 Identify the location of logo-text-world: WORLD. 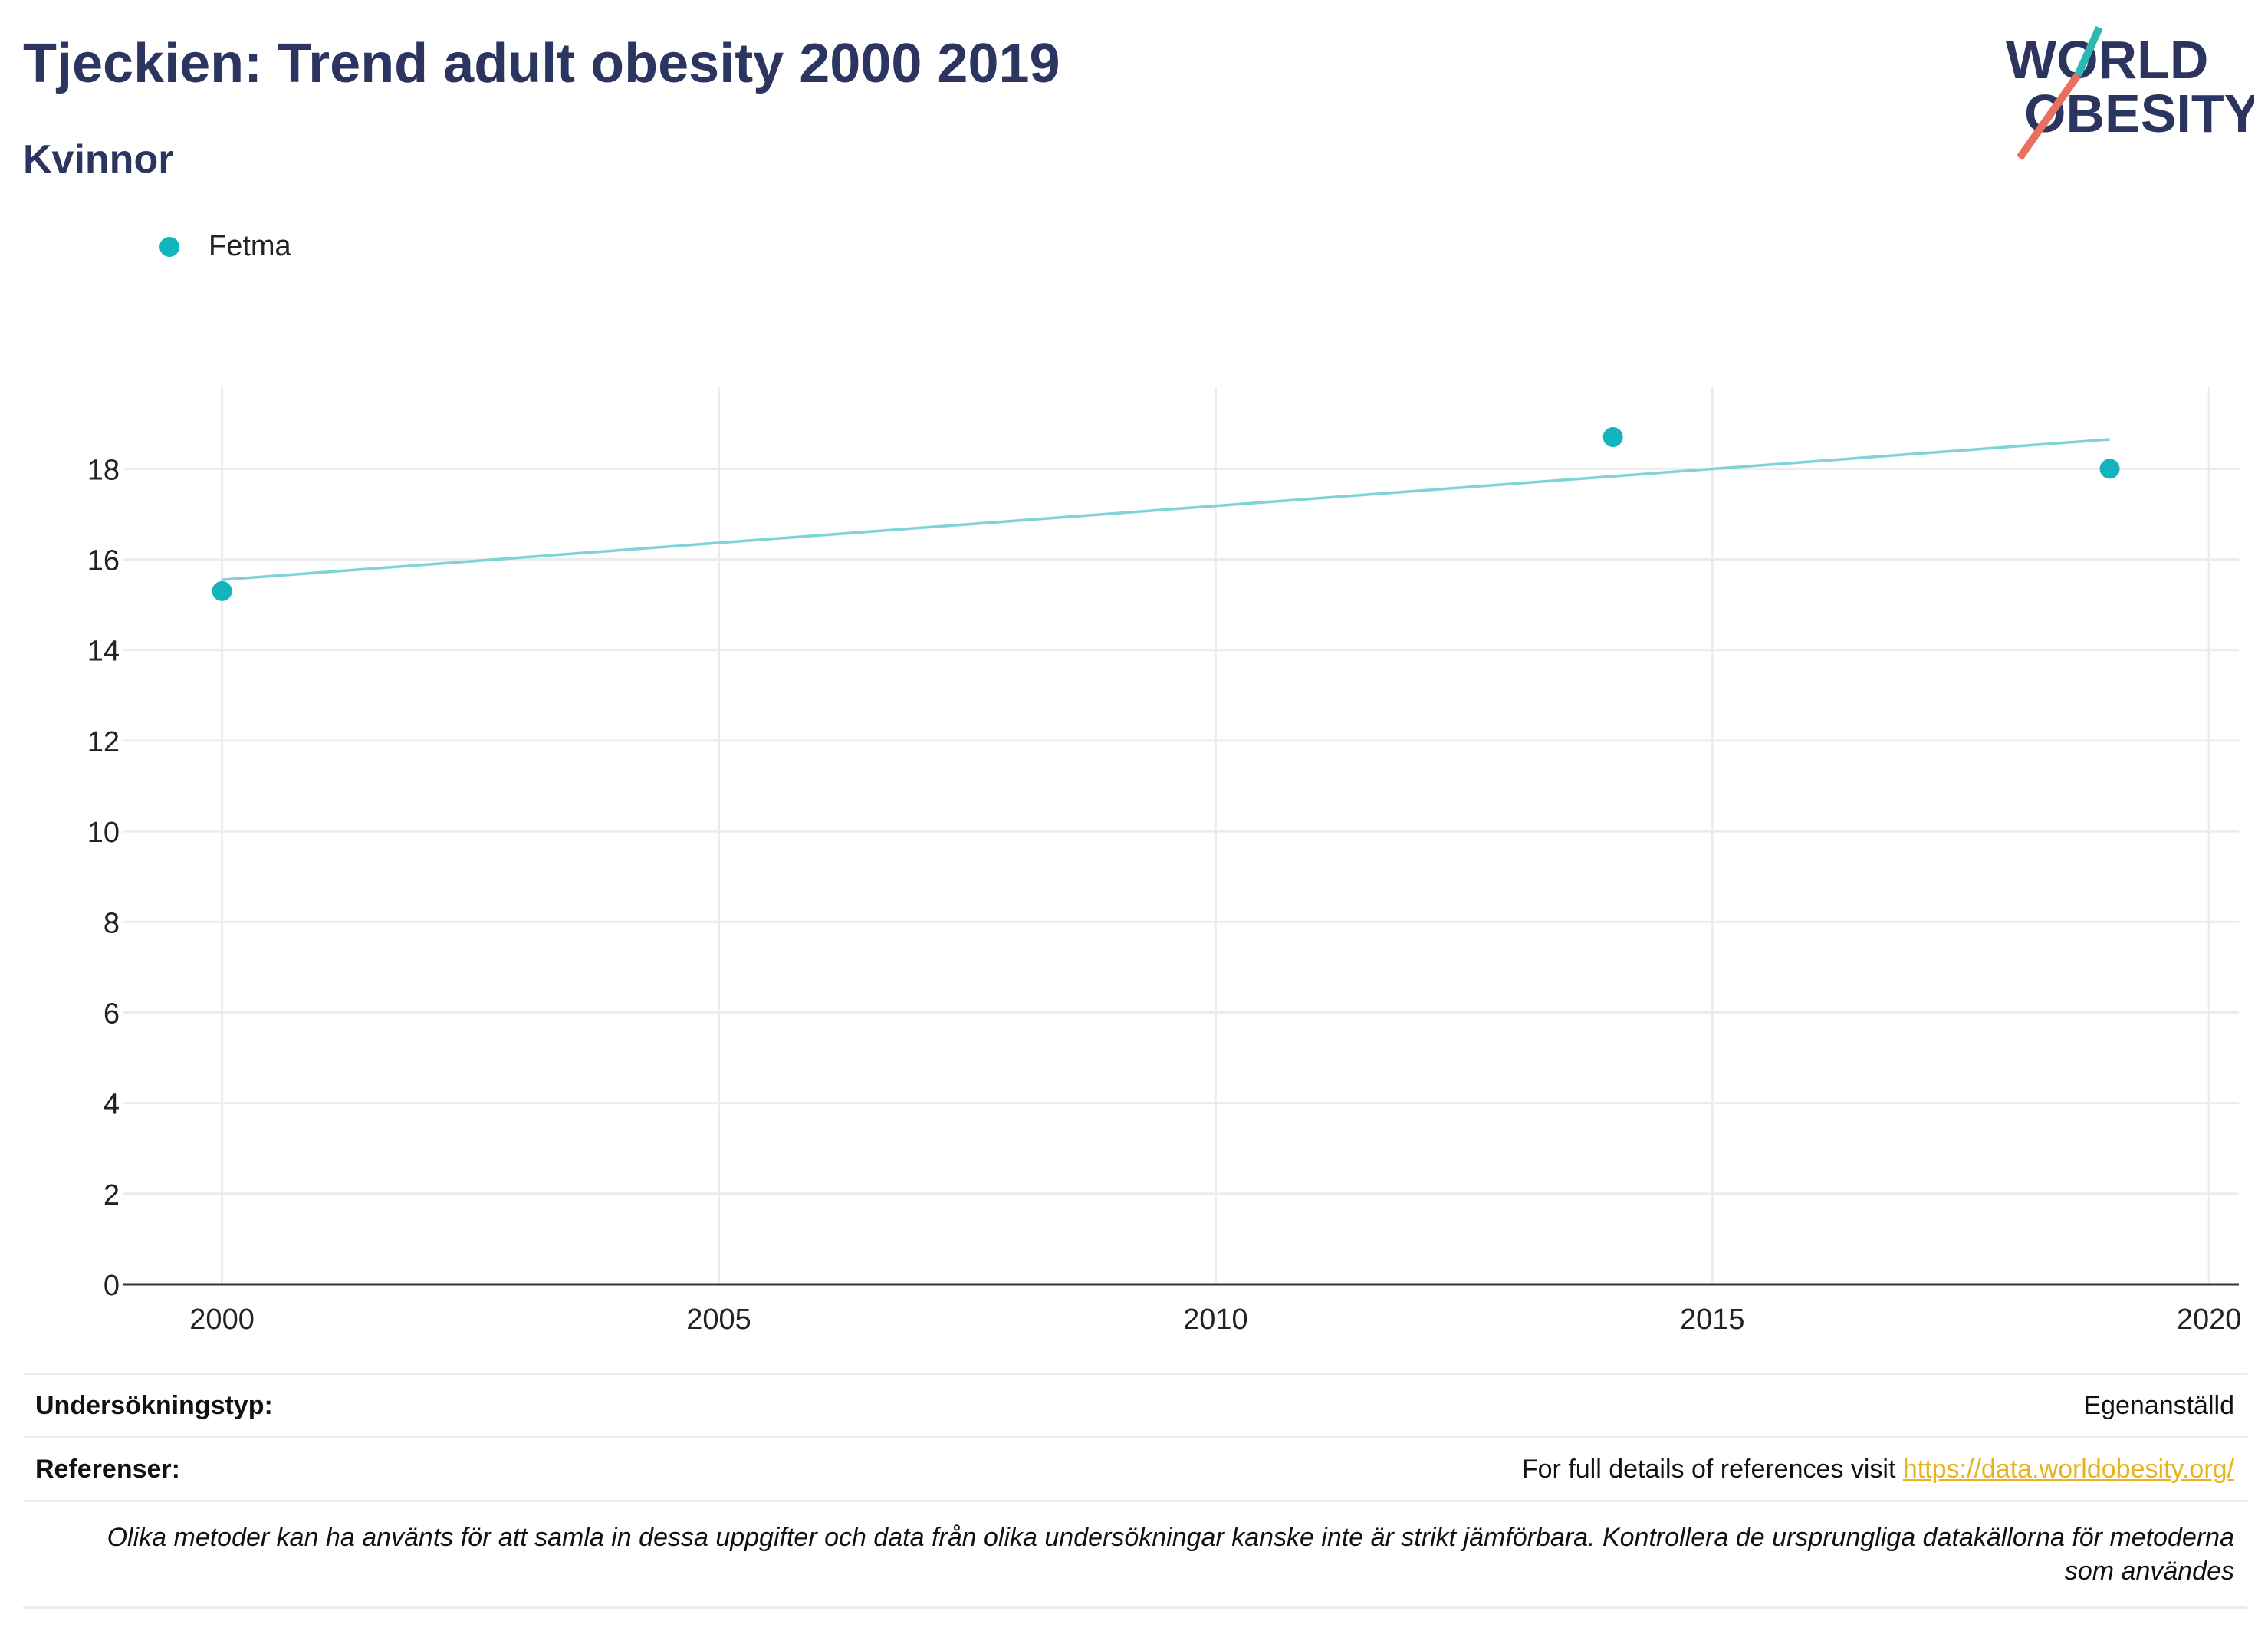
(2107, 60).